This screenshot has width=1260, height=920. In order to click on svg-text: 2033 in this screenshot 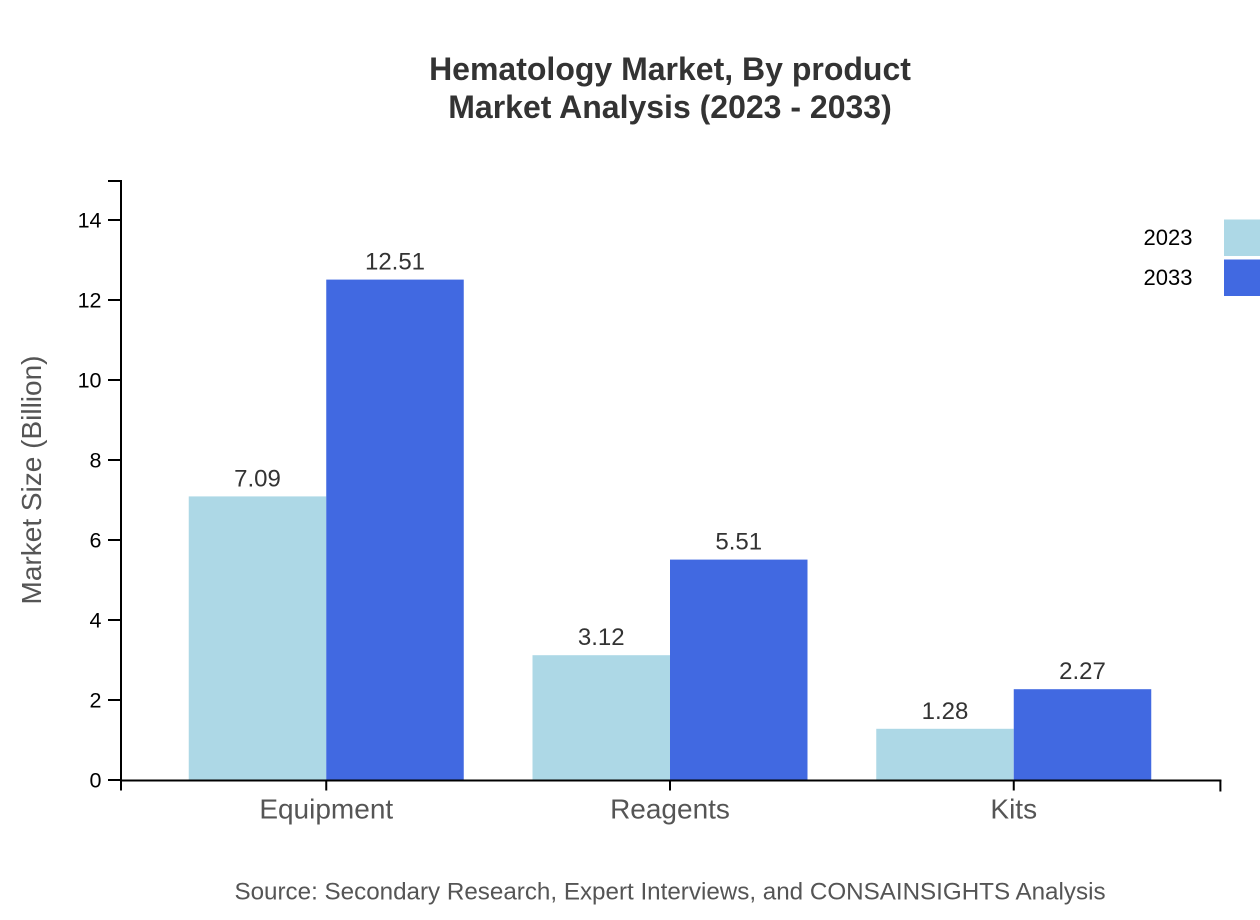, I will do `click(1168, 277)`.